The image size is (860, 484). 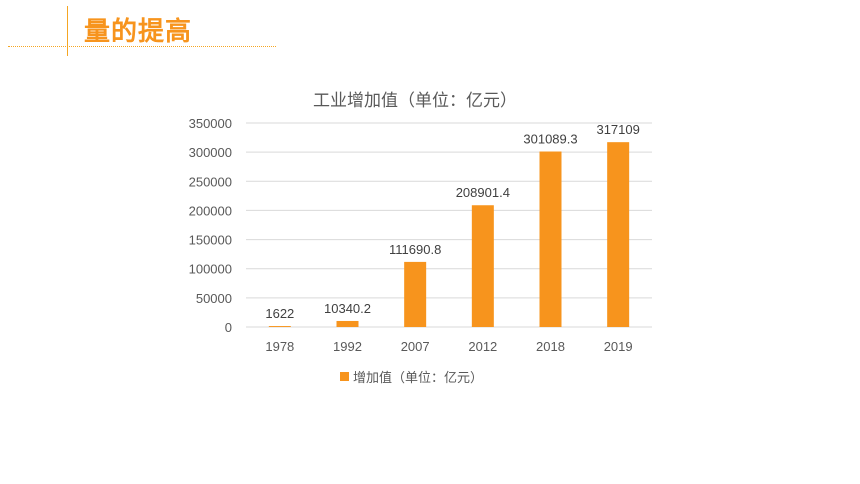 I want to click on x-tick-label: 2019, so click(x=618, y=346).